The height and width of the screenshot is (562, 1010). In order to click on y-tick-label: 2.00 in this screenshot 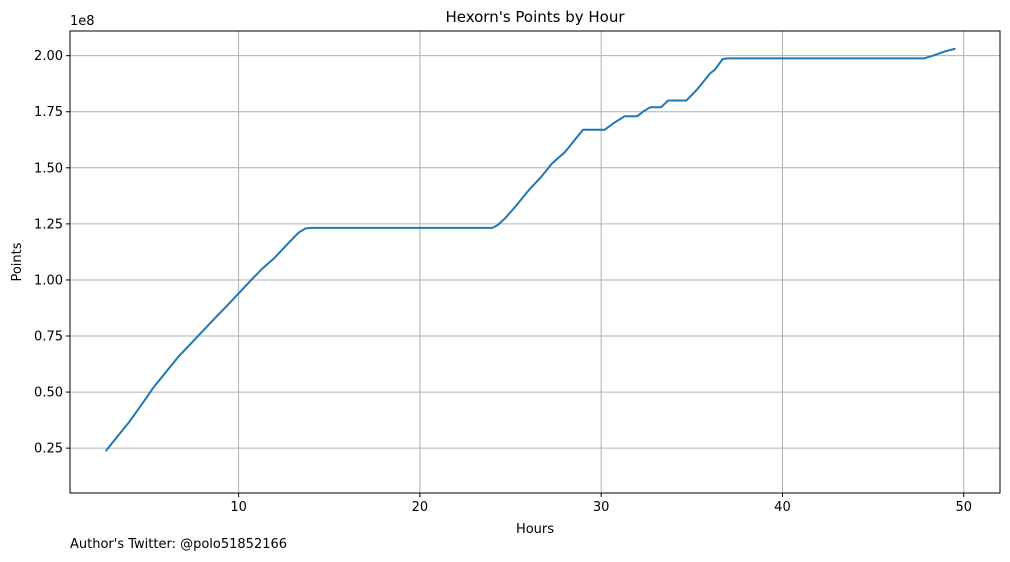, I will do `click(48, 56)`.